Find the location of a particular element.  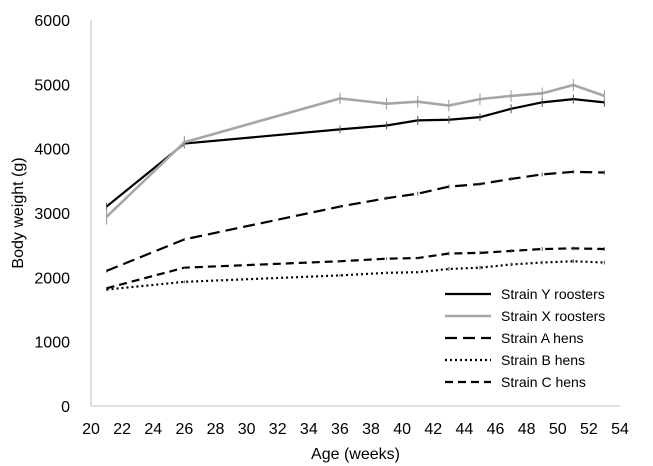

x-tick-label: 40 is located at coordinates (402, 429).